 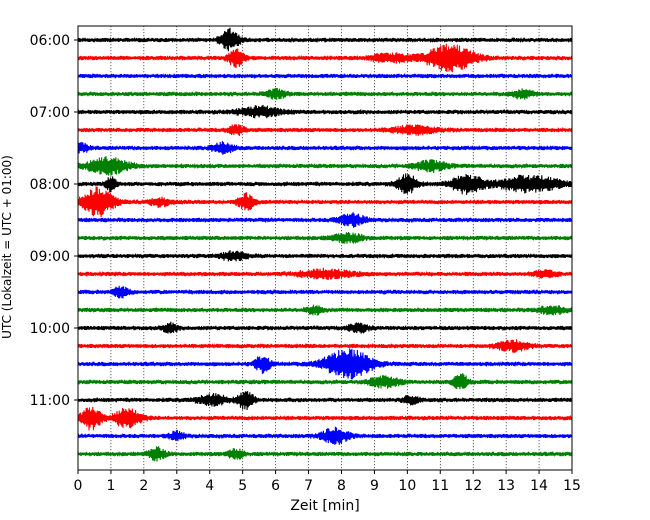 I want to click on x-tick-label: 1, so click(x=110, y=486).